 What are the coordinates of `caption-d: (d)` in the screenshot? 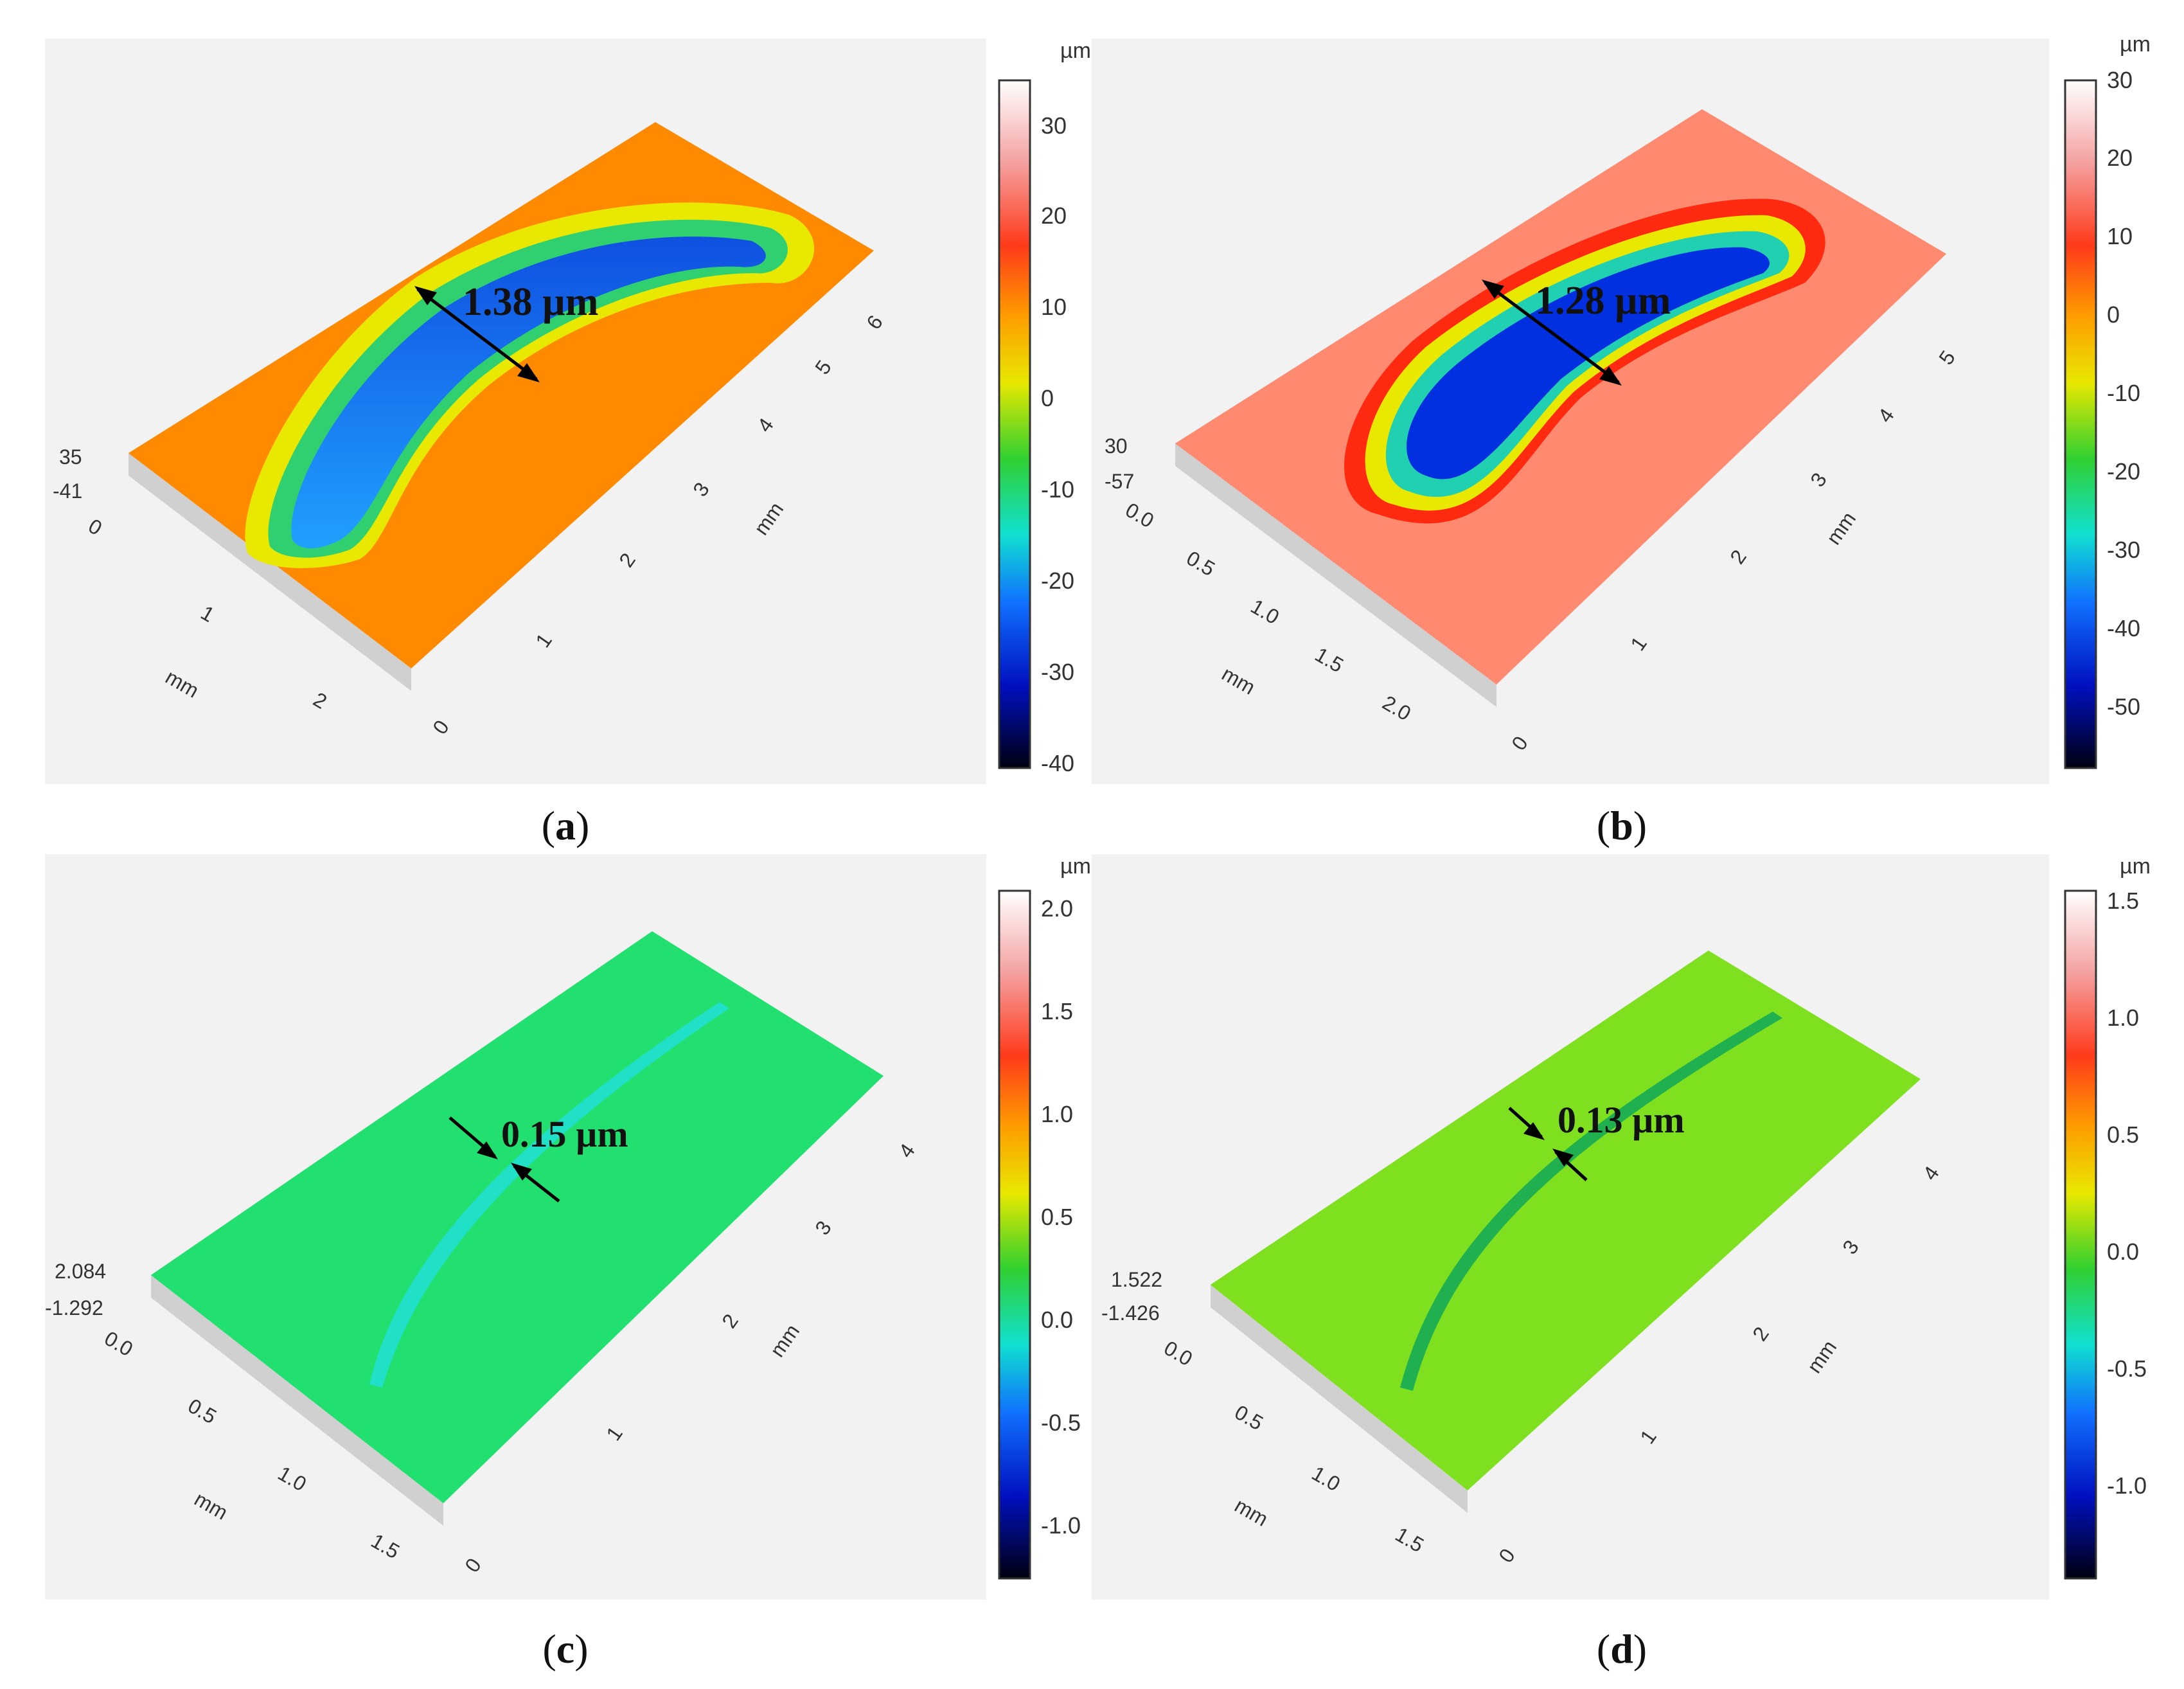 It's located at (1621, 1649).